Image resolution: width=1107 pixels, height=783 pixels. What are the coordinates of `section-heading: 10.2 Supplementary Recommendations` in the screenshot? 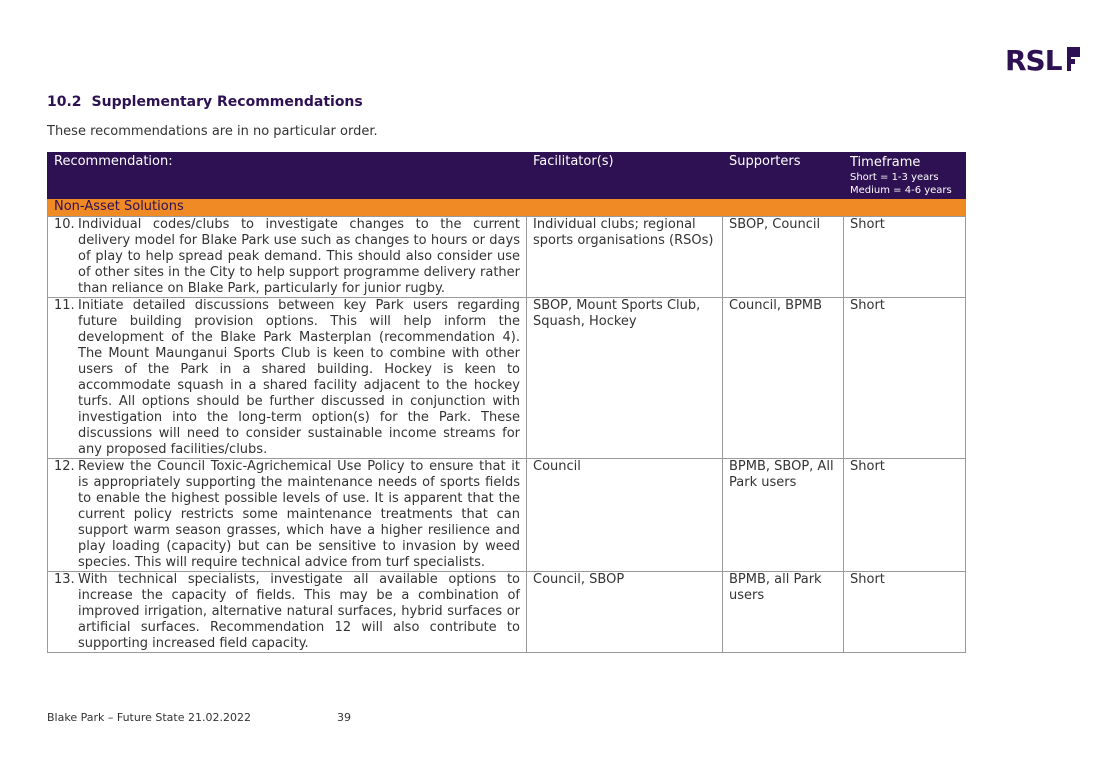 It's located at (205, 102).